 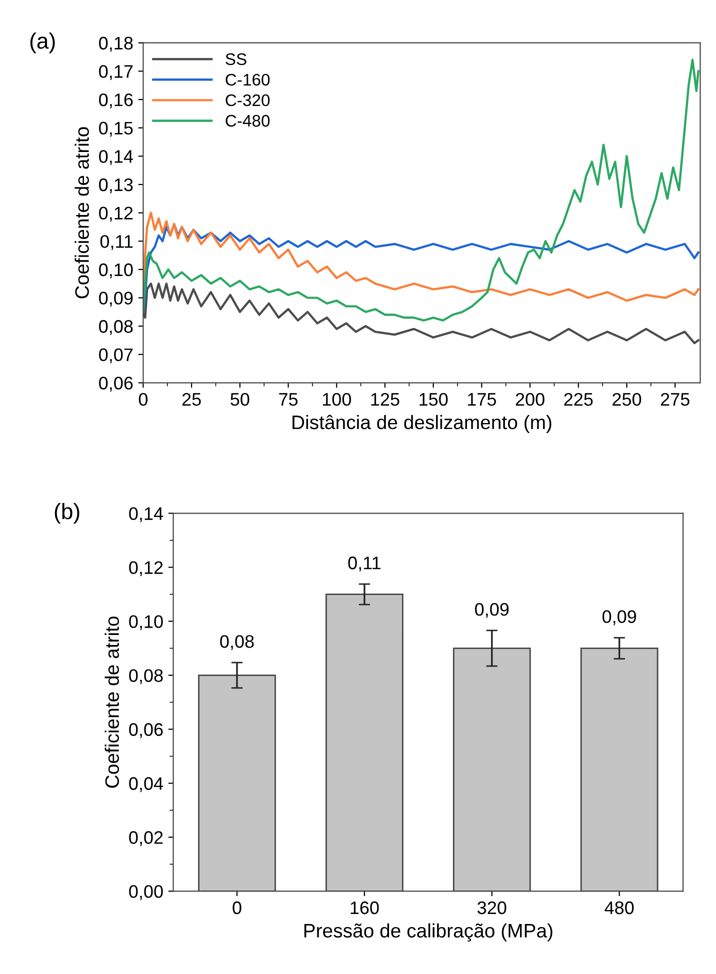 What do you see at coordinates (336, 399) in the screenshot?
I see `x-tick-label: 100` at bounding box center [336, 399].